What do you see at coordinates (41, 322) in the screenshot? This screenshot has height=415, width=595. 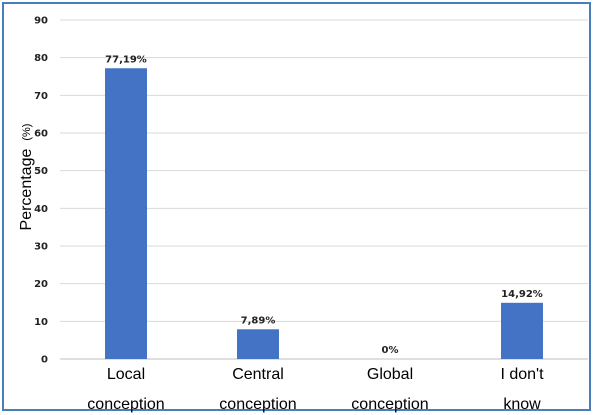 I see `y-tick-label: 10` at bounding box center [41, 322].